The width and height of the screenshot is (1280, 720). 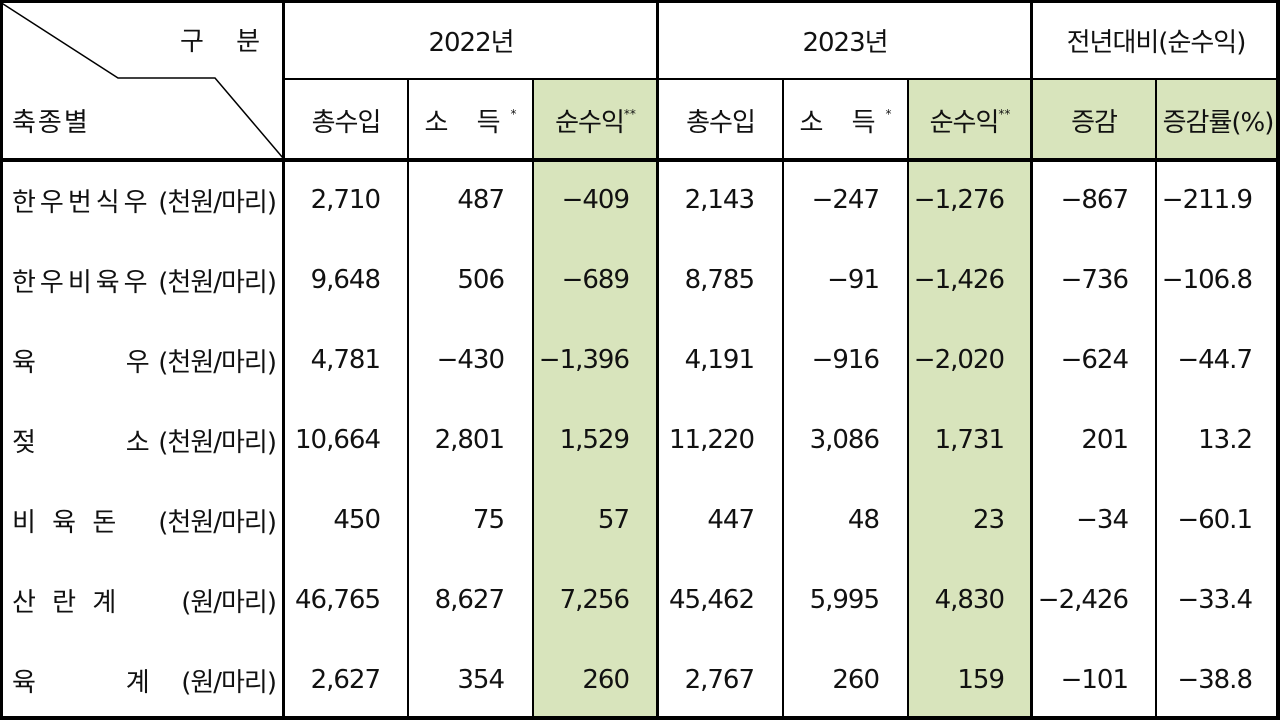 What do you see at coordinates (338, 440) in the screenshot?
I see `table-cell: 10,664` at bounding box center [338, 440].